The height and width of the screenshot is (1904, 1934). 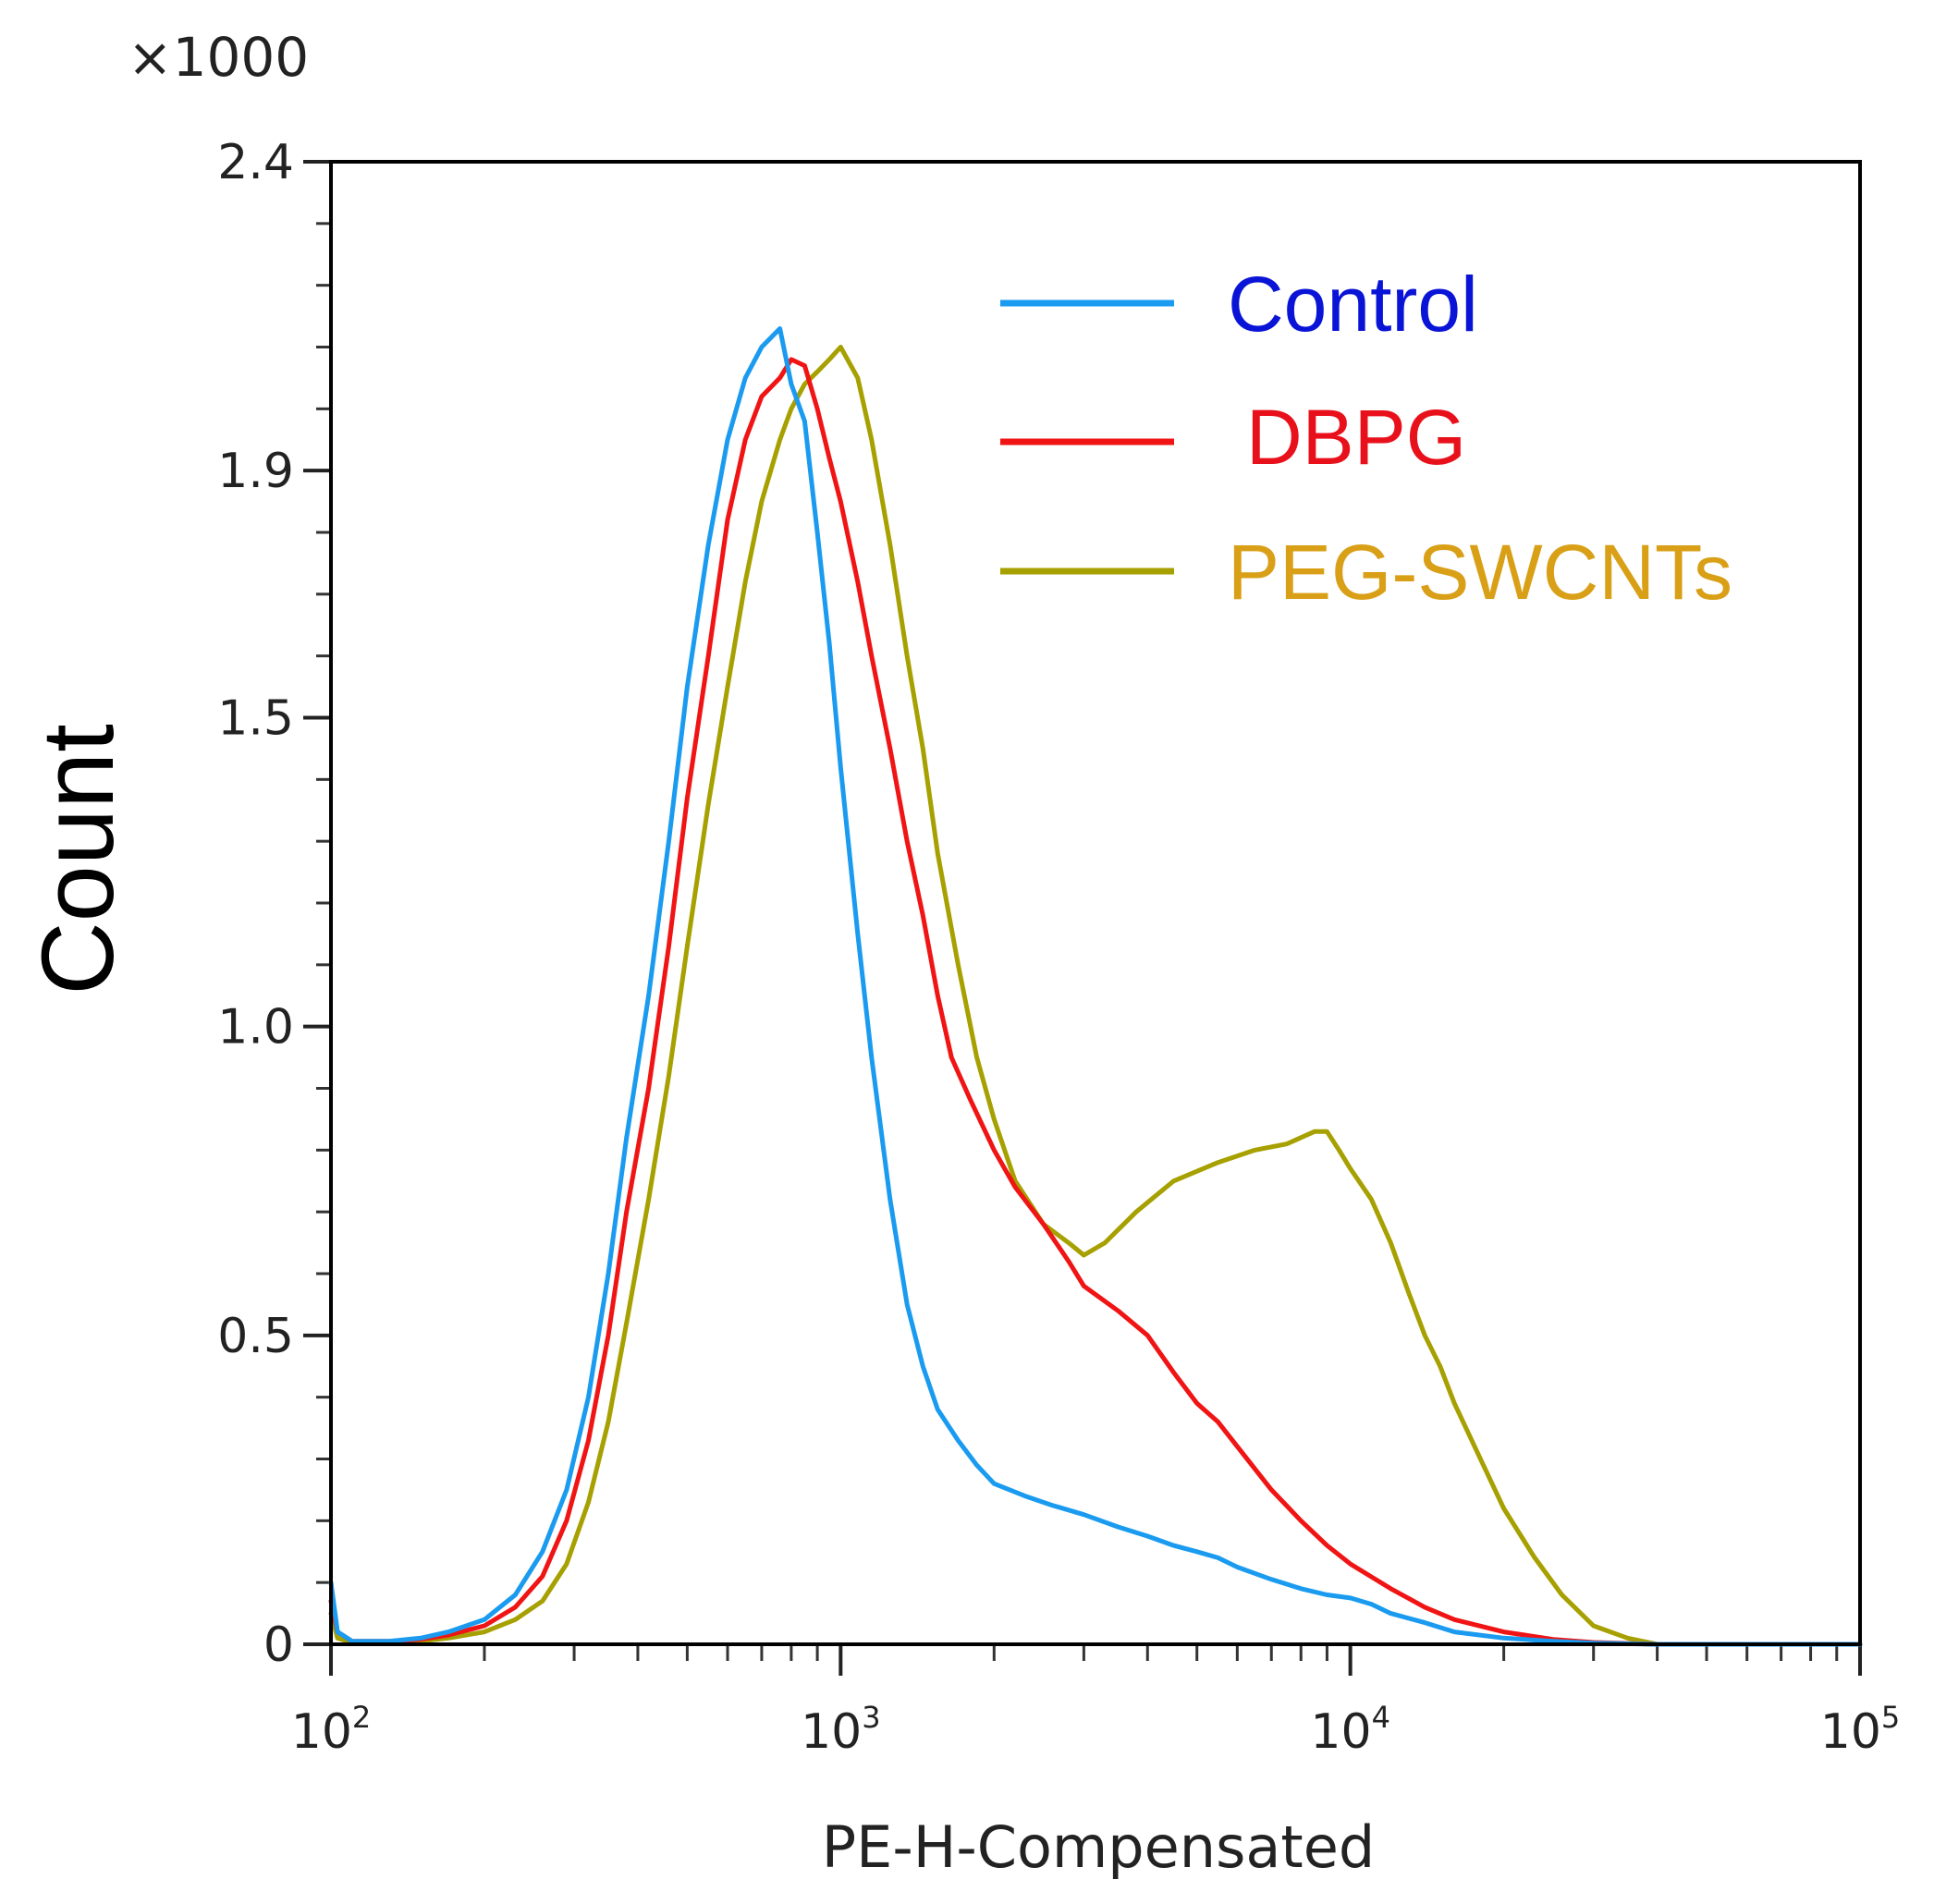 I want to click on y-tick-label: 0, so click(x=278, y=1645).